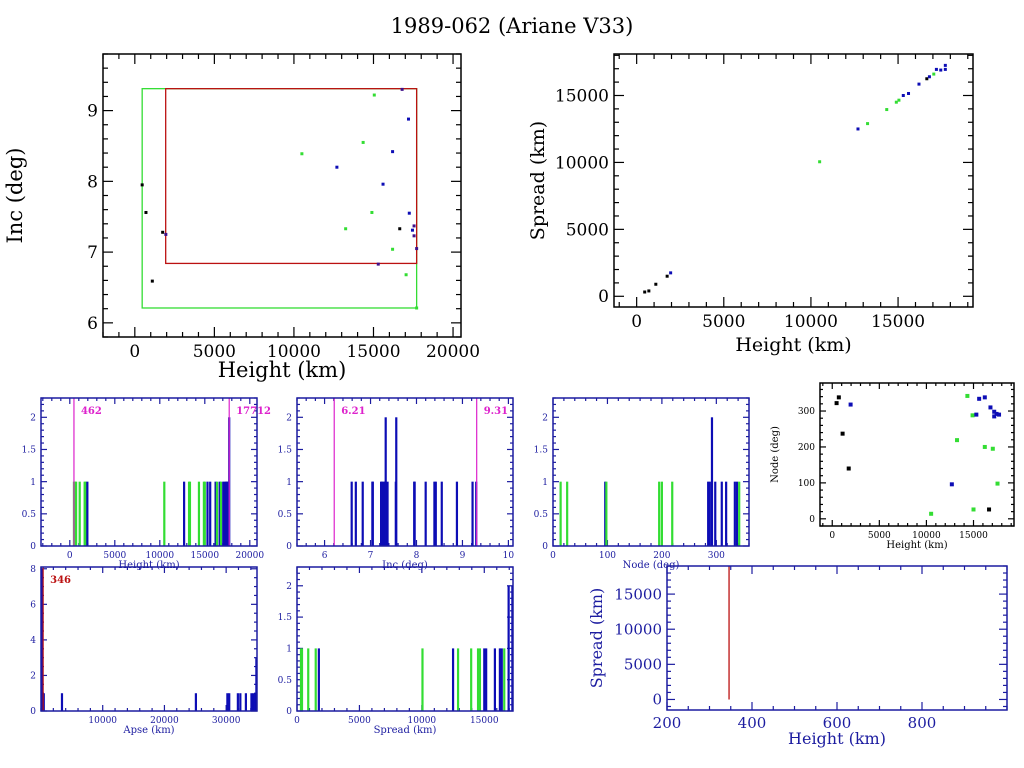 The width and height of the screenshot is (1024, 768). I want to click on limit-marker-label: 6.21, so click(353, 411).